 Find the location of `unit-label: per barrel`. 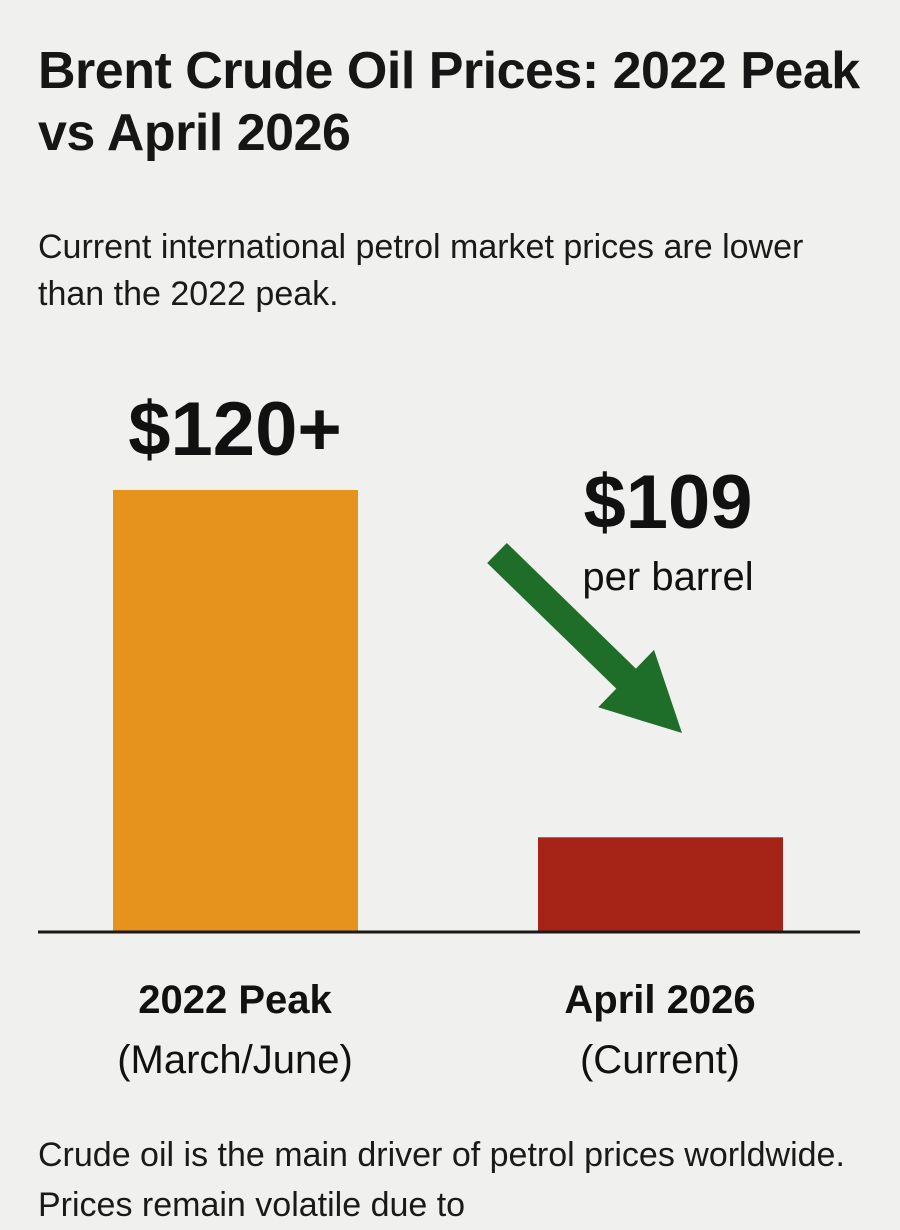

unit-label: per barrel is located at coordinates (667, 577).